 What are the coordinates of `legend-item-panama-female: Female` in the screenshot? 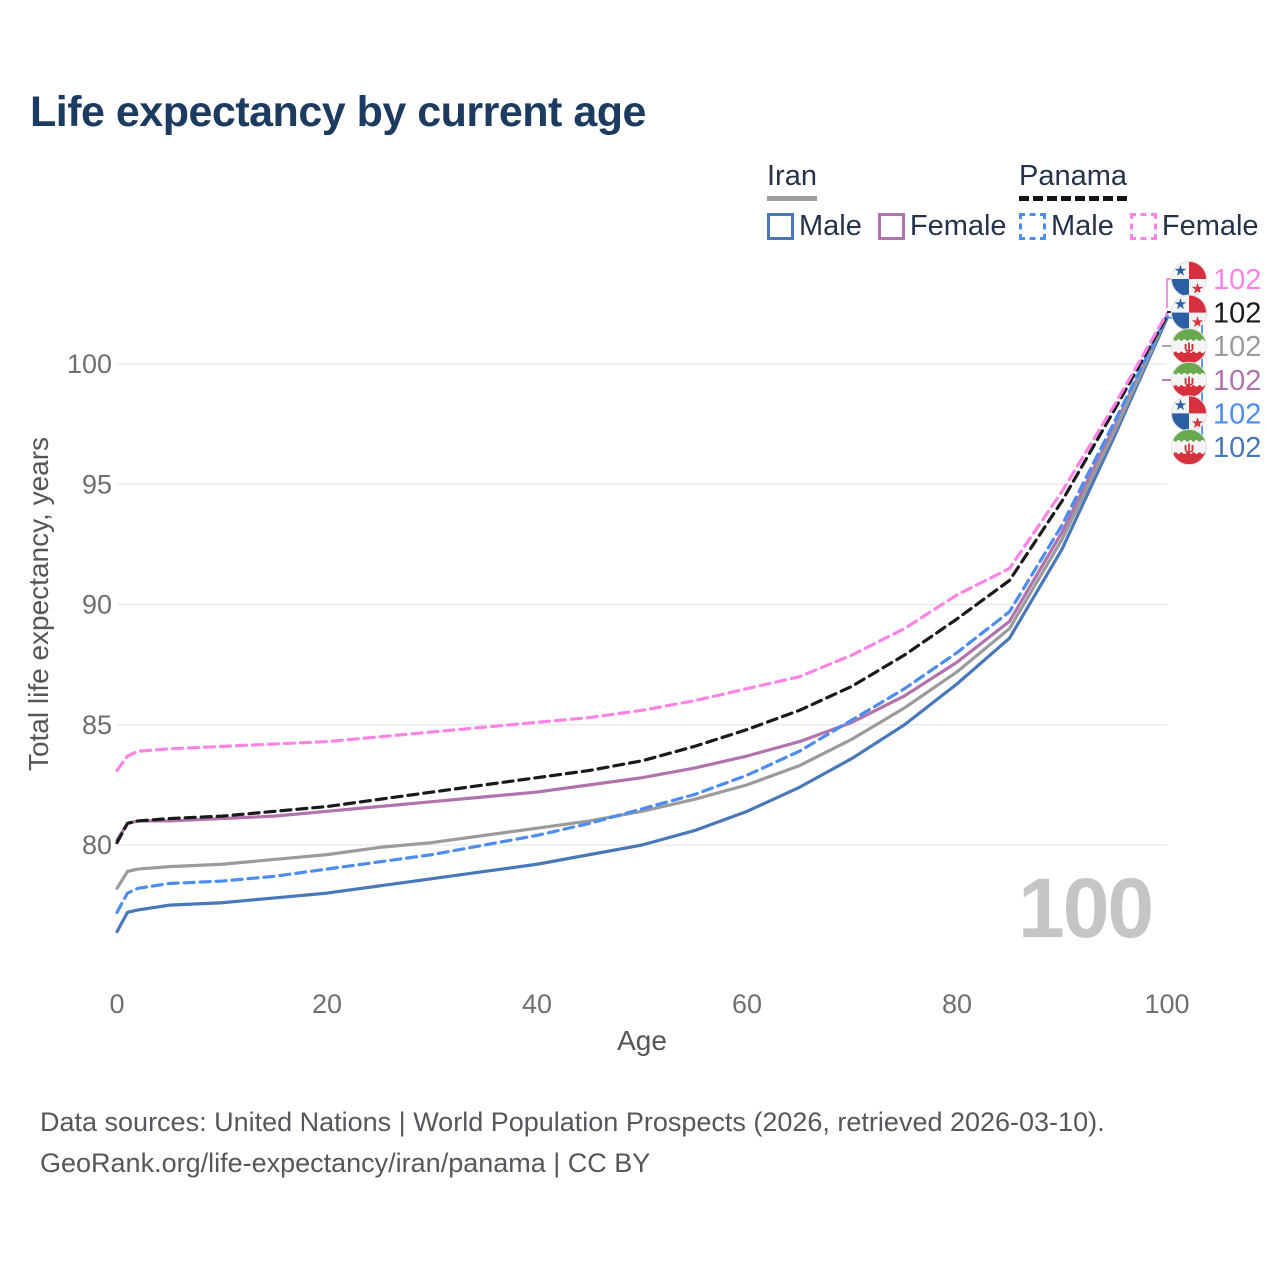 It's located at (1194, 226).